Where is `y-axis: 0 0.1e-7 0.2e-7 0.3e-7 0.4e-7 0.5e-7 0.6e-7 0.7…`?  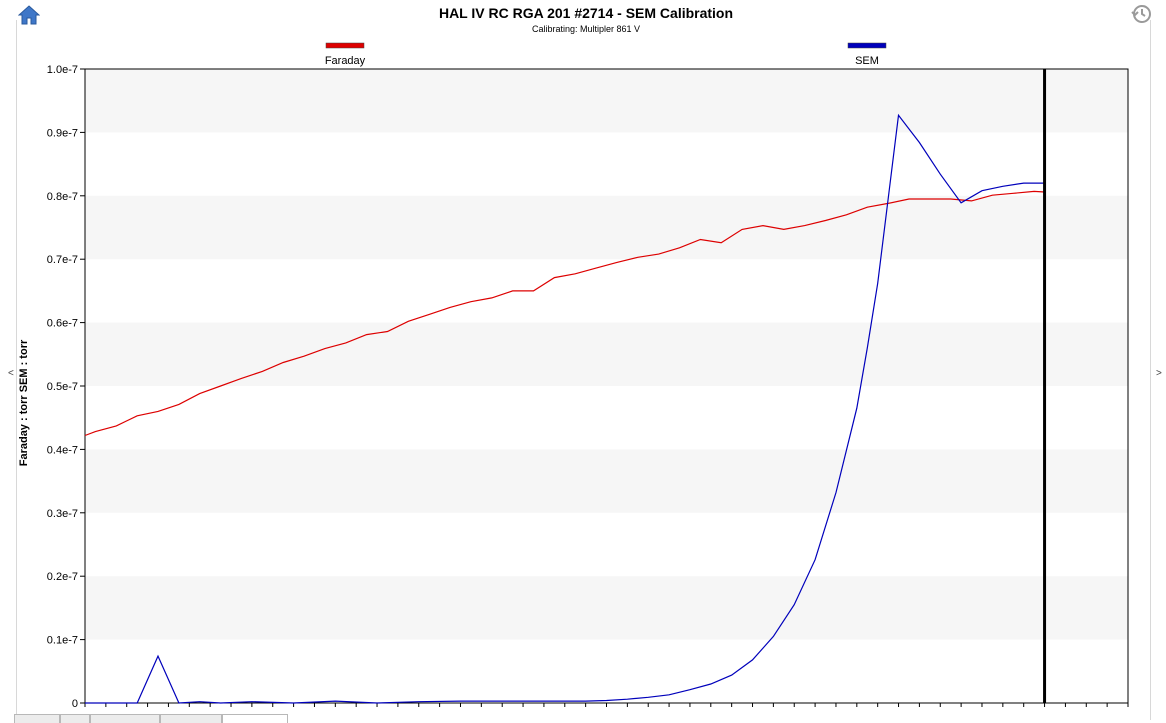
y-axis: 0 0.1e-7 0.2e-7 0.3e-7 0.4e-7 0.5e-7 0.6e-7 0.7… is located at coordinates (66, 387).